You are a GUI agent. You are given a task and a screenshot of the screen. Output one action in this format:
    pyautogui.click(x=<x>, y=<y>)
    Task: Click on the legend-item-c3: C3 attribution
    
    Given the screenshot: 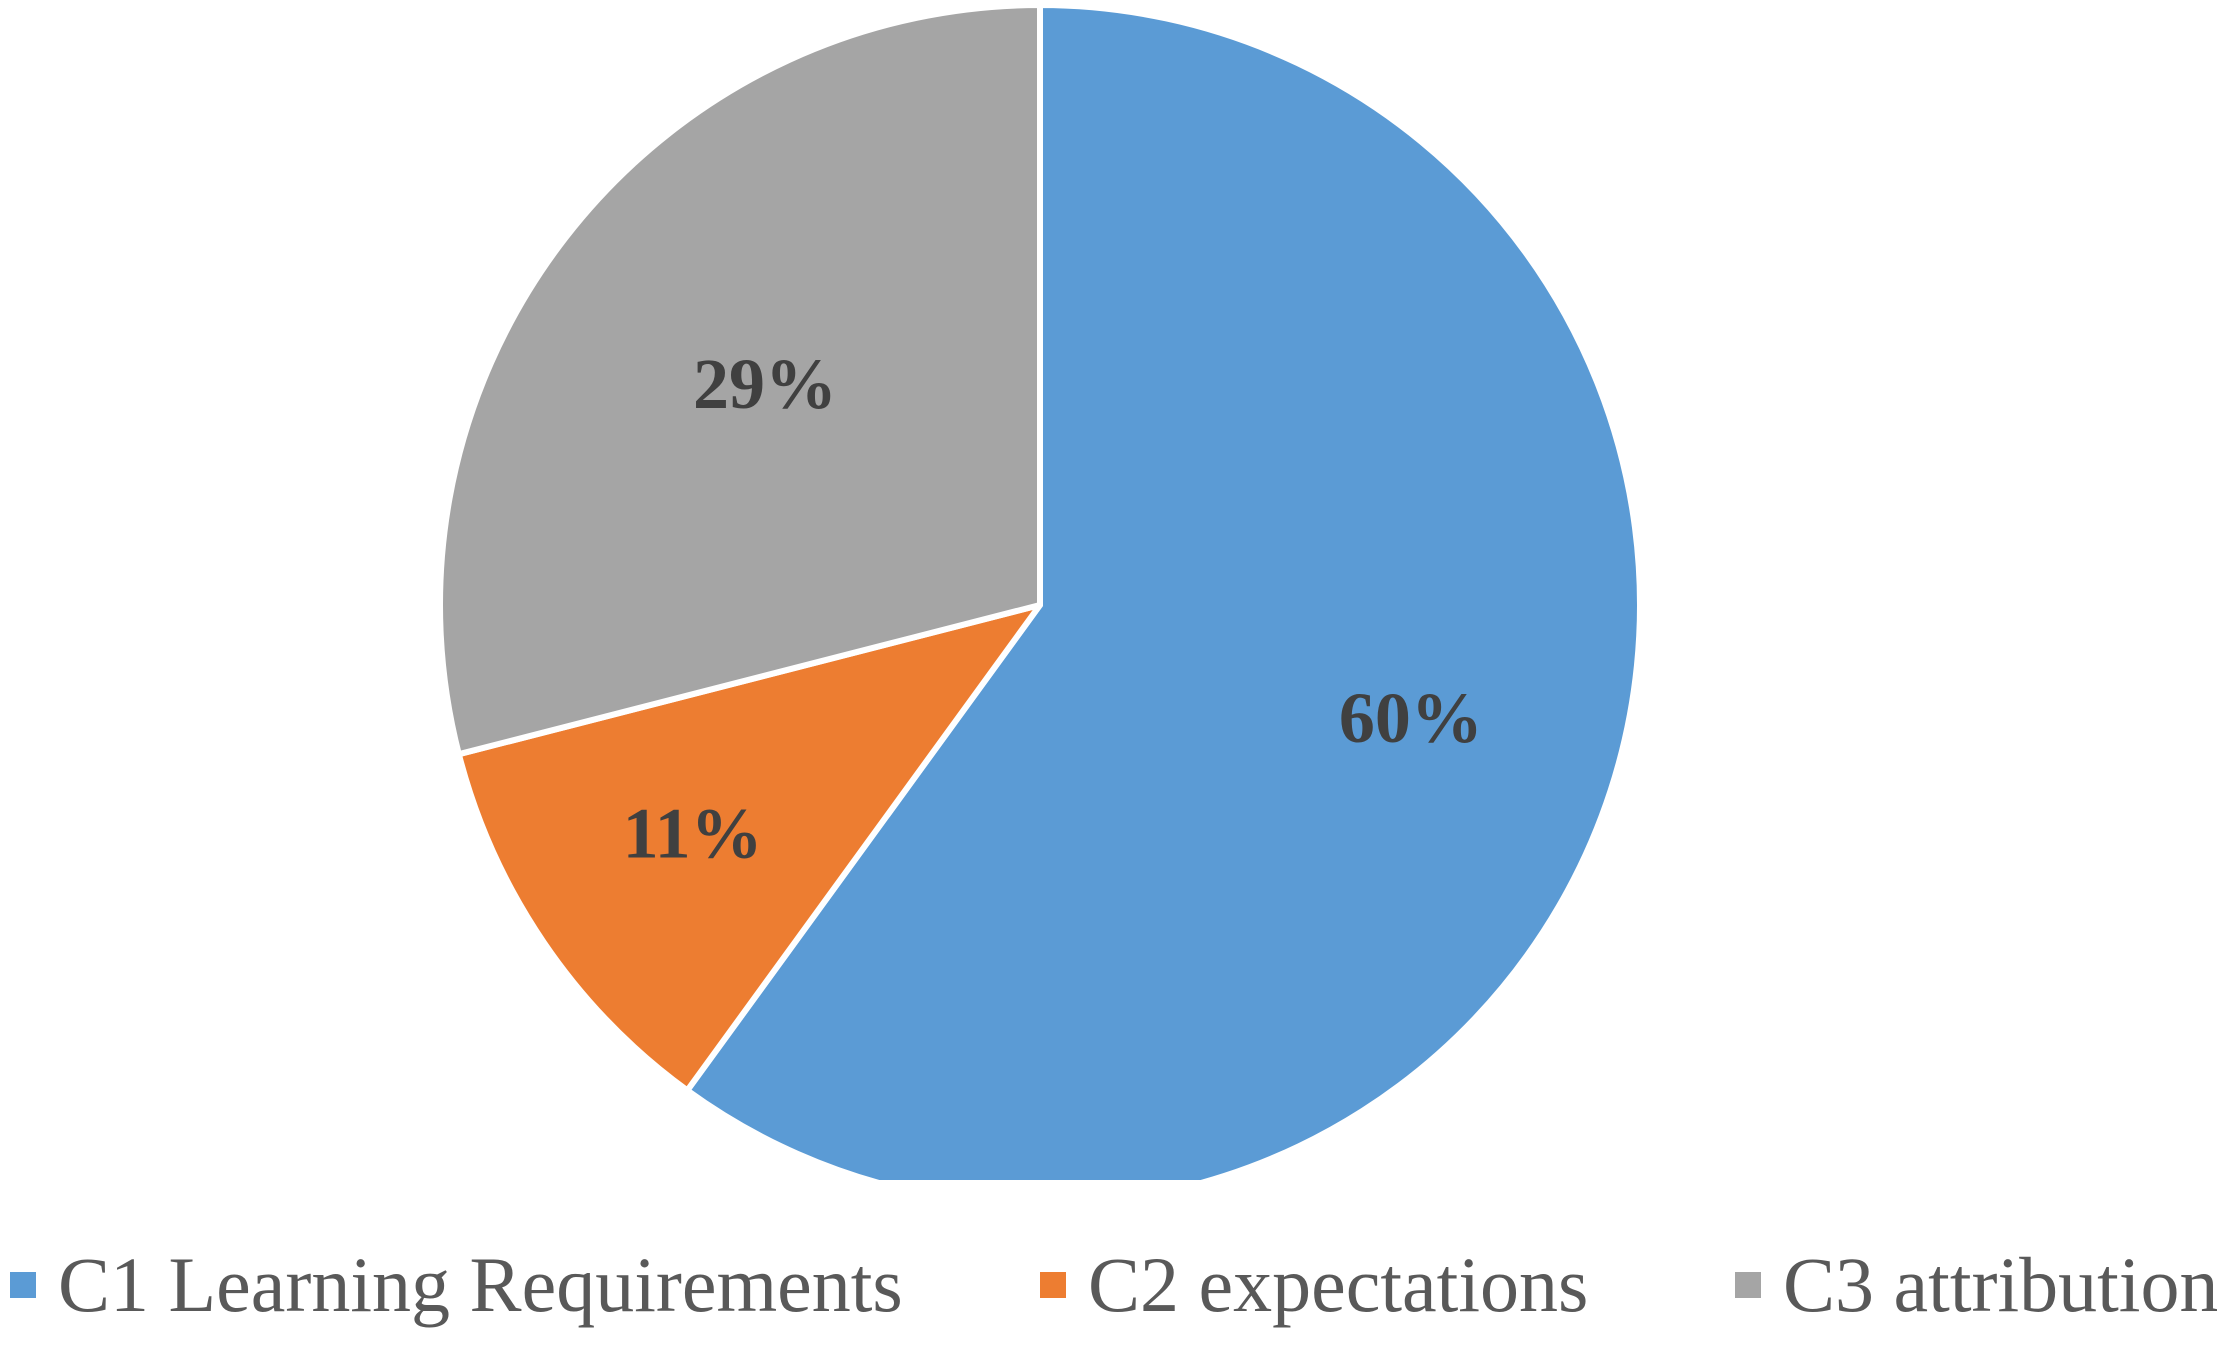 What is the action you would take?
    pyautogui.click(x=1976, y=1285)
    